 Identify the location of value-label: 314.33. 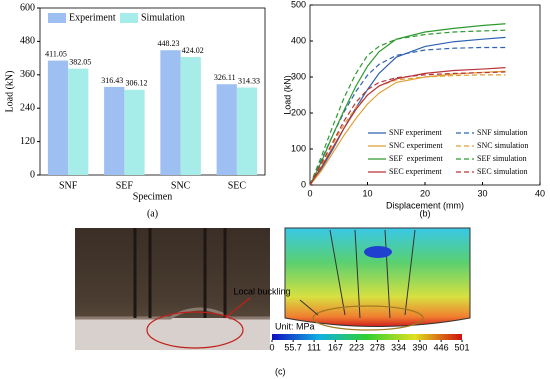
(249, 80).